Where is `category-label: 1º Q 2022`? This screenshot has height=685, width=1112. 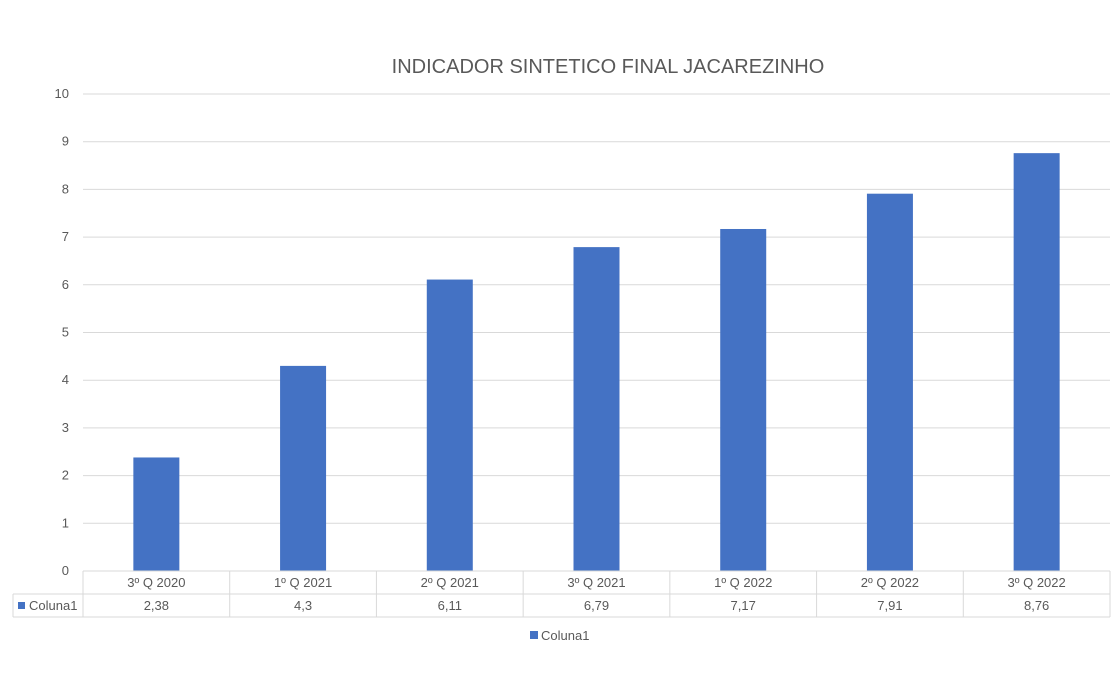
category-label: 1º Q 2022 is located at coordinates (743, 582).